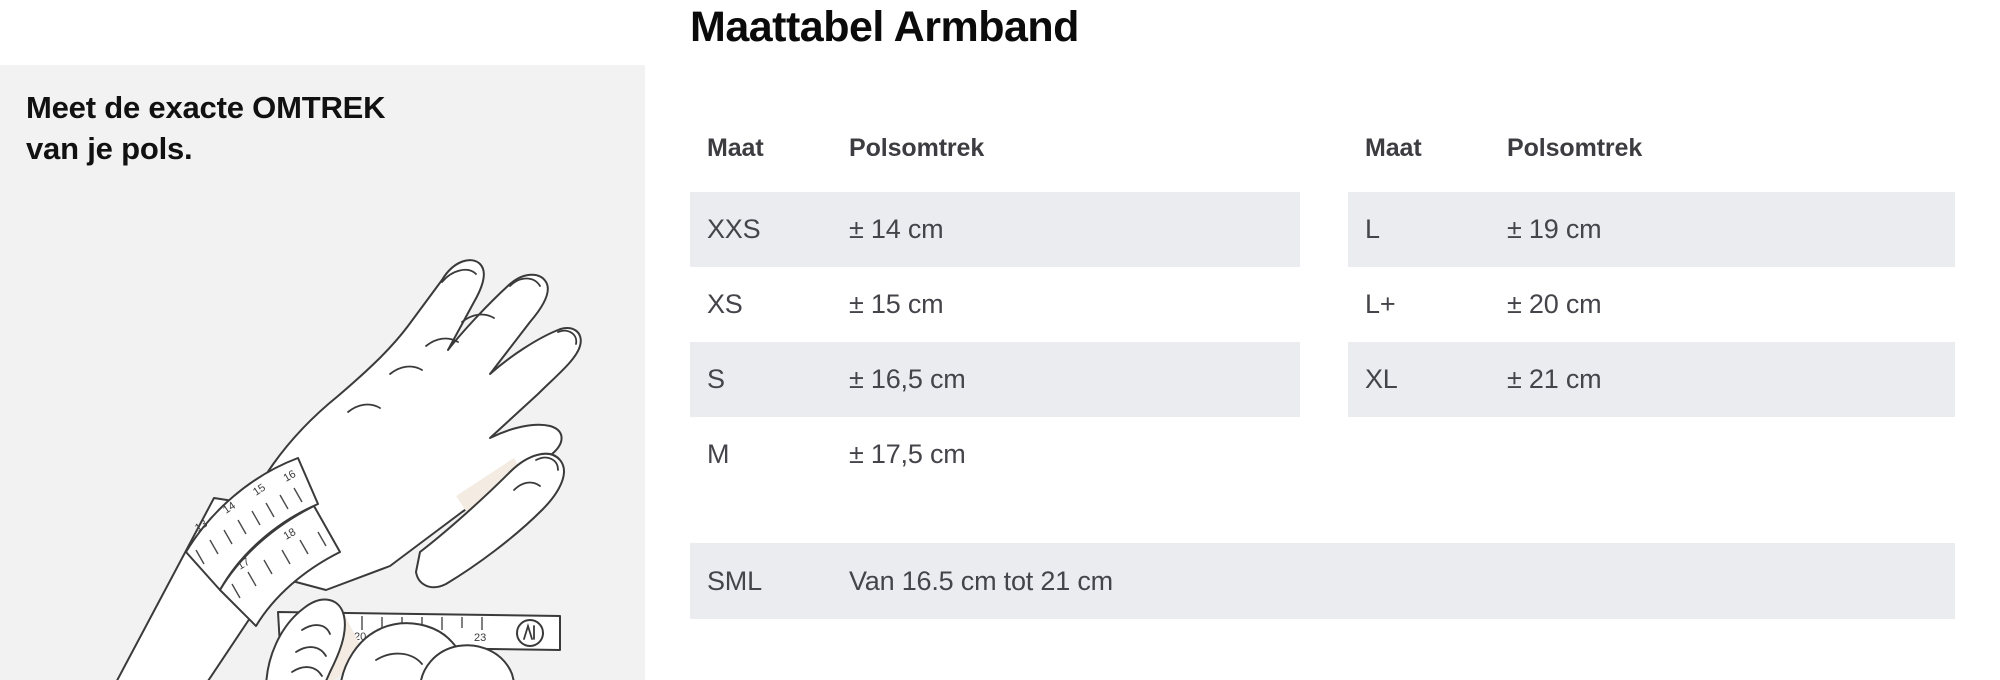 This screenshot has width=2000, height=680. I want to click on table-row: L+ ± 20 cm, so click(1651, 304).